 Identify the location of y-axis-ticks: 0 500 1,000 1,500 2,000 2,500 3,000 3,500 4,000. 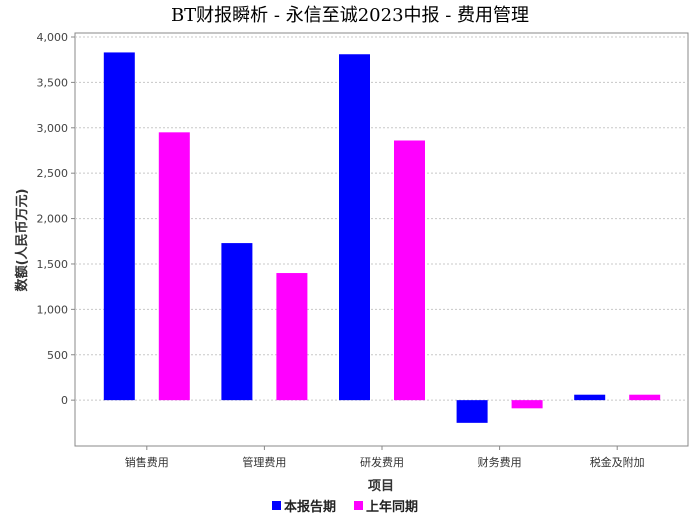
(56, 219).